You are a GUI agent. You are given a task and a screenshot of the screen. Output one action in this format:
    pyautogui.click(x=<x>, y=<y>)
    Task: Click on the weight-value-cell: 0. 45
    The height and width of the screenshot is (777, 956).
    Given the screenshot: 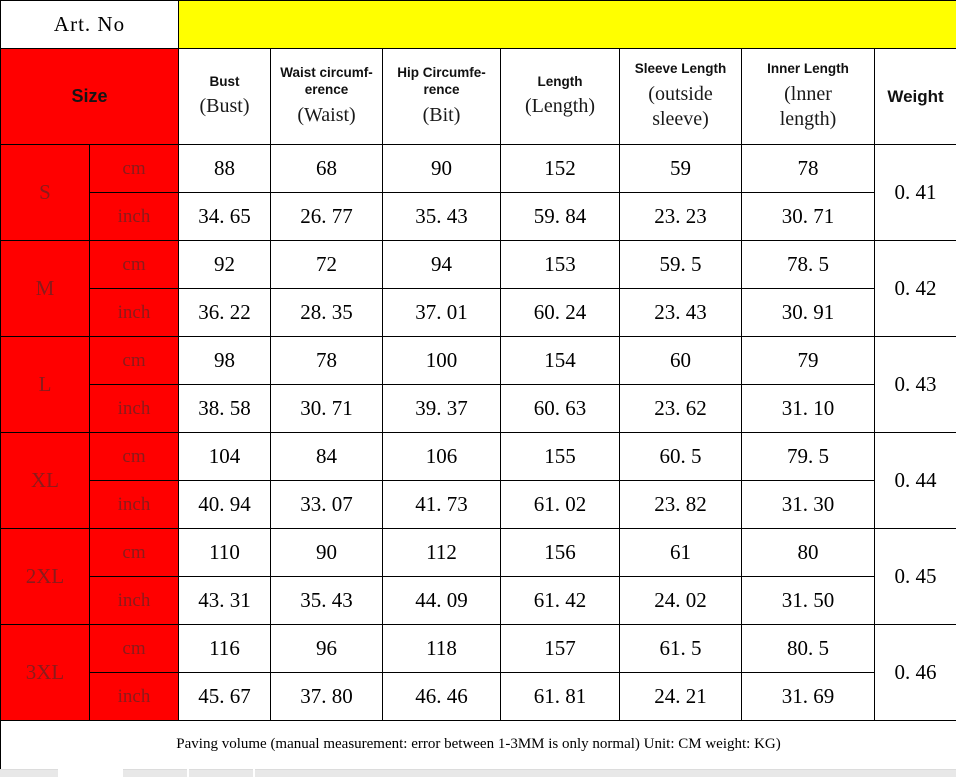 What is the action you would take?
    pyautogui.click(x=915, y=577)
    